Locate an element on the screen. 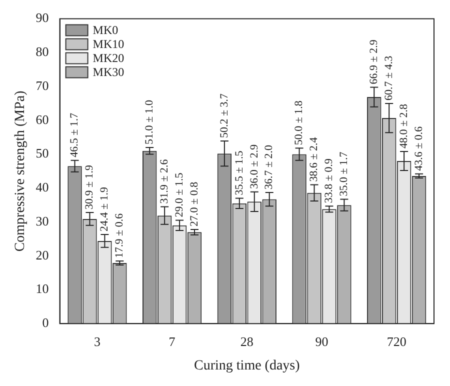  data-label: 35.0 ± 1.7 is located at coordinates (344, 173).